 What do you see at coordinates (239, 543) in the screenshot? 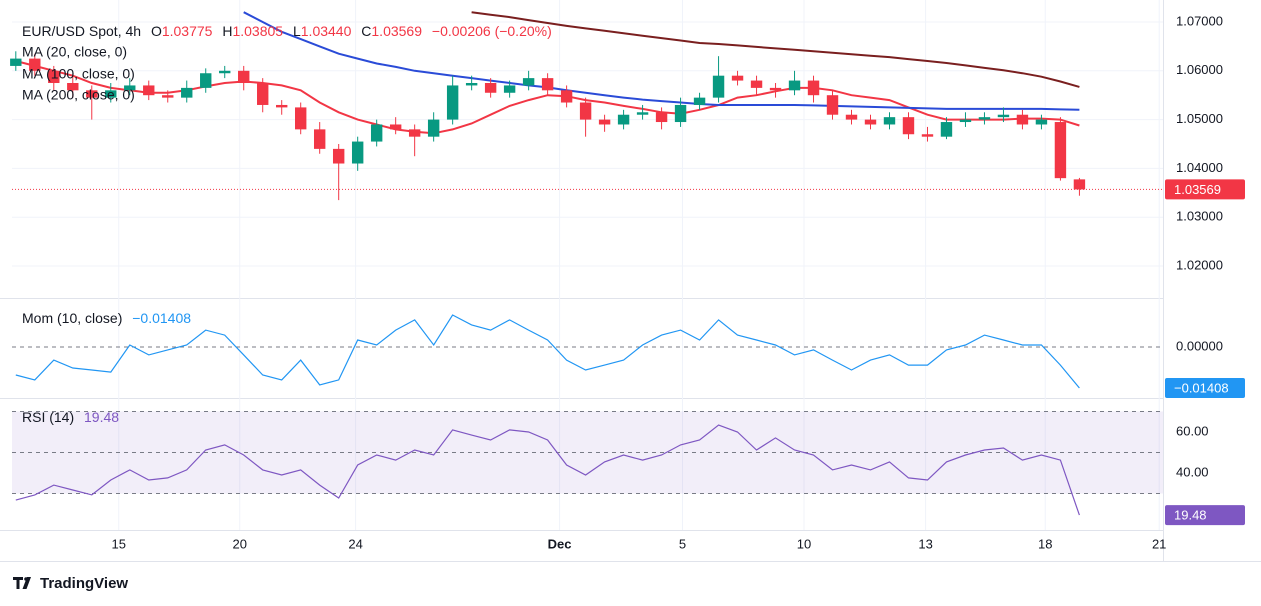
I see `x-tick-label: 20` at bounding box center [239, 543].